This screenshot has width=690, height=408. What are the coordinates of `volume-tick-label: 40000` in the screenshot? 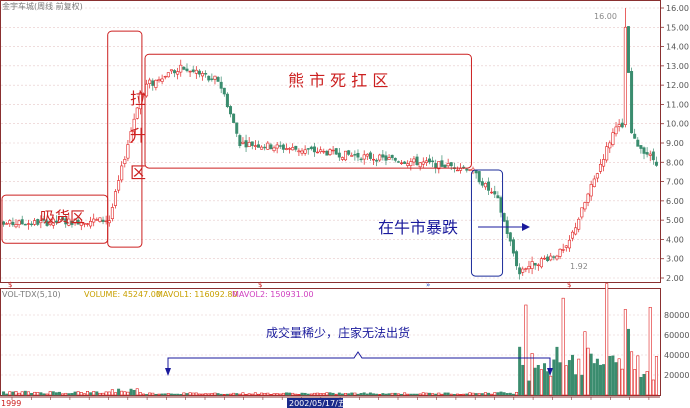 It's located at (676, 355).